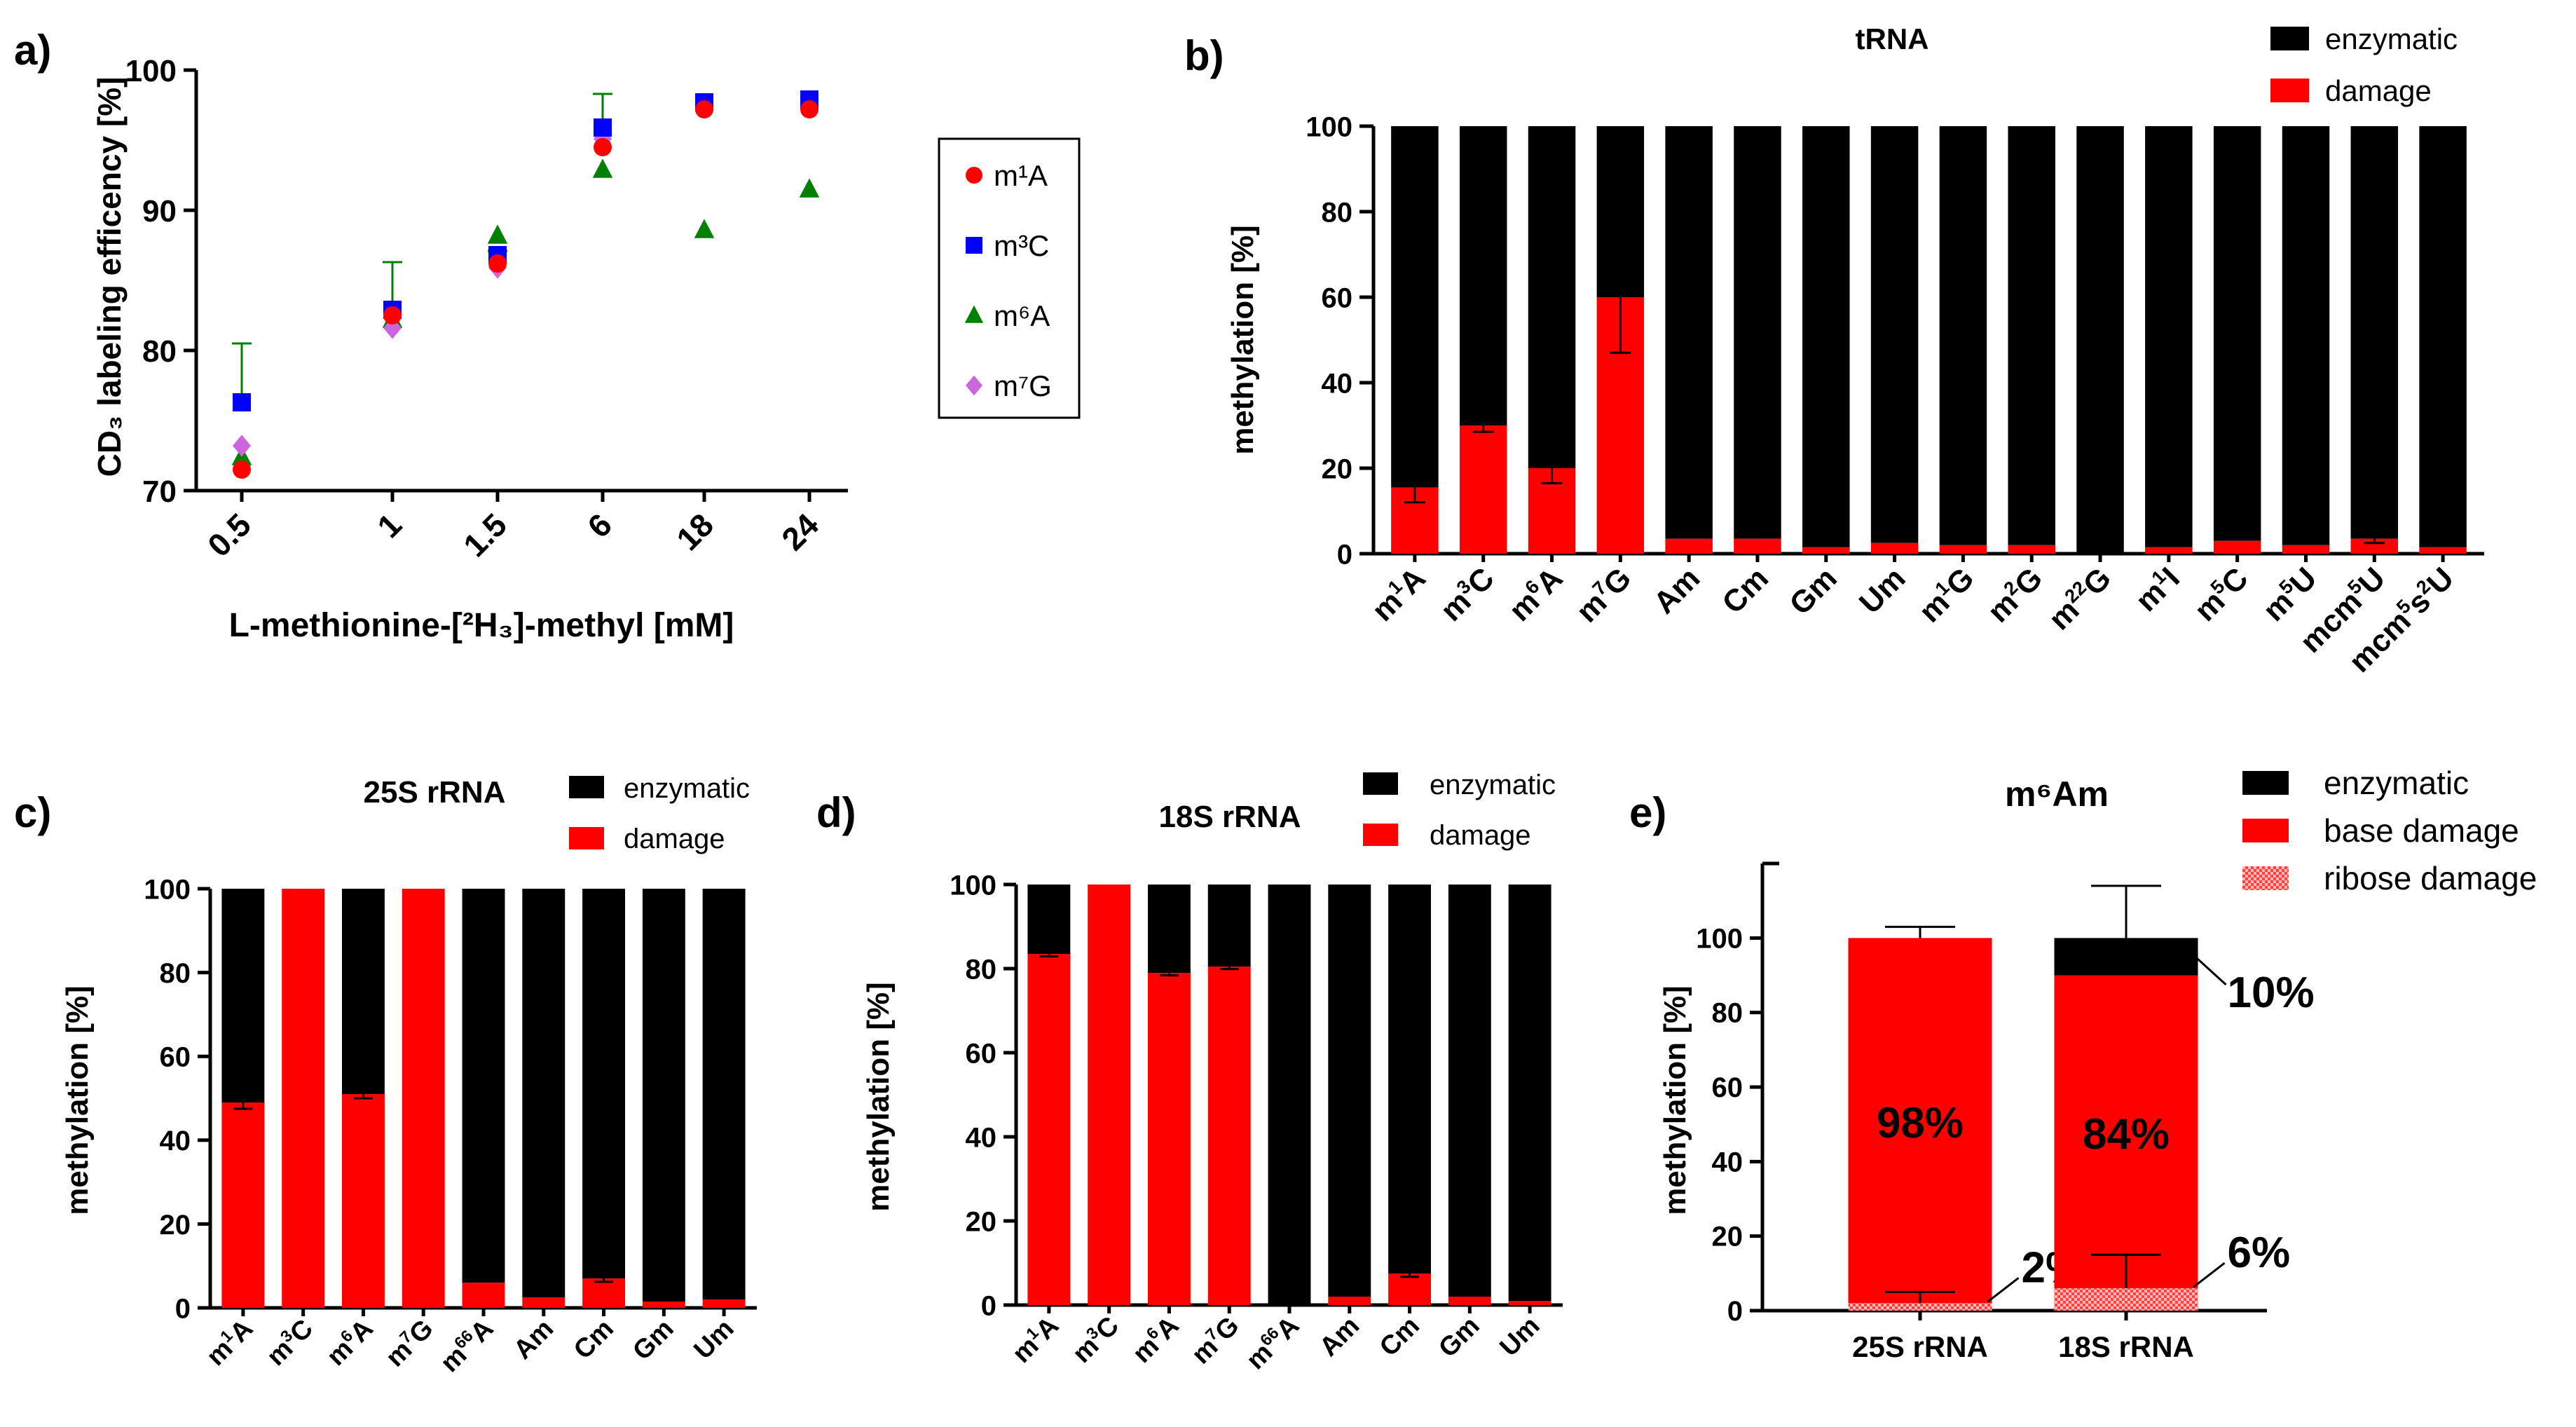 The height and width of the screenshot is (1427, 2576). Describe the element at coordinates (160, 491) in the screenshot. I see `y-tick-label: 70` at that location.